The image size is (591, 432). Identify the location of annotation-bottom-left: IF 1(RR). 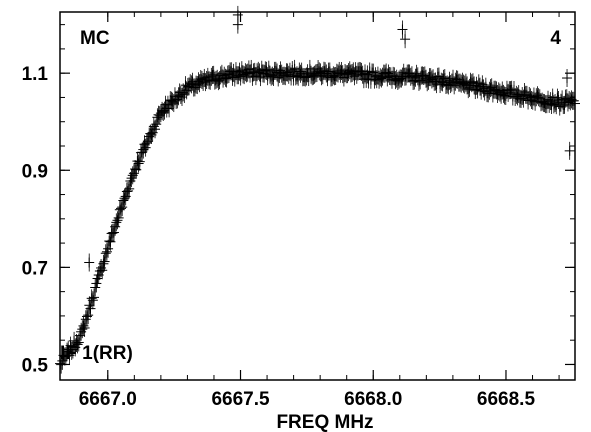
(96, 353).